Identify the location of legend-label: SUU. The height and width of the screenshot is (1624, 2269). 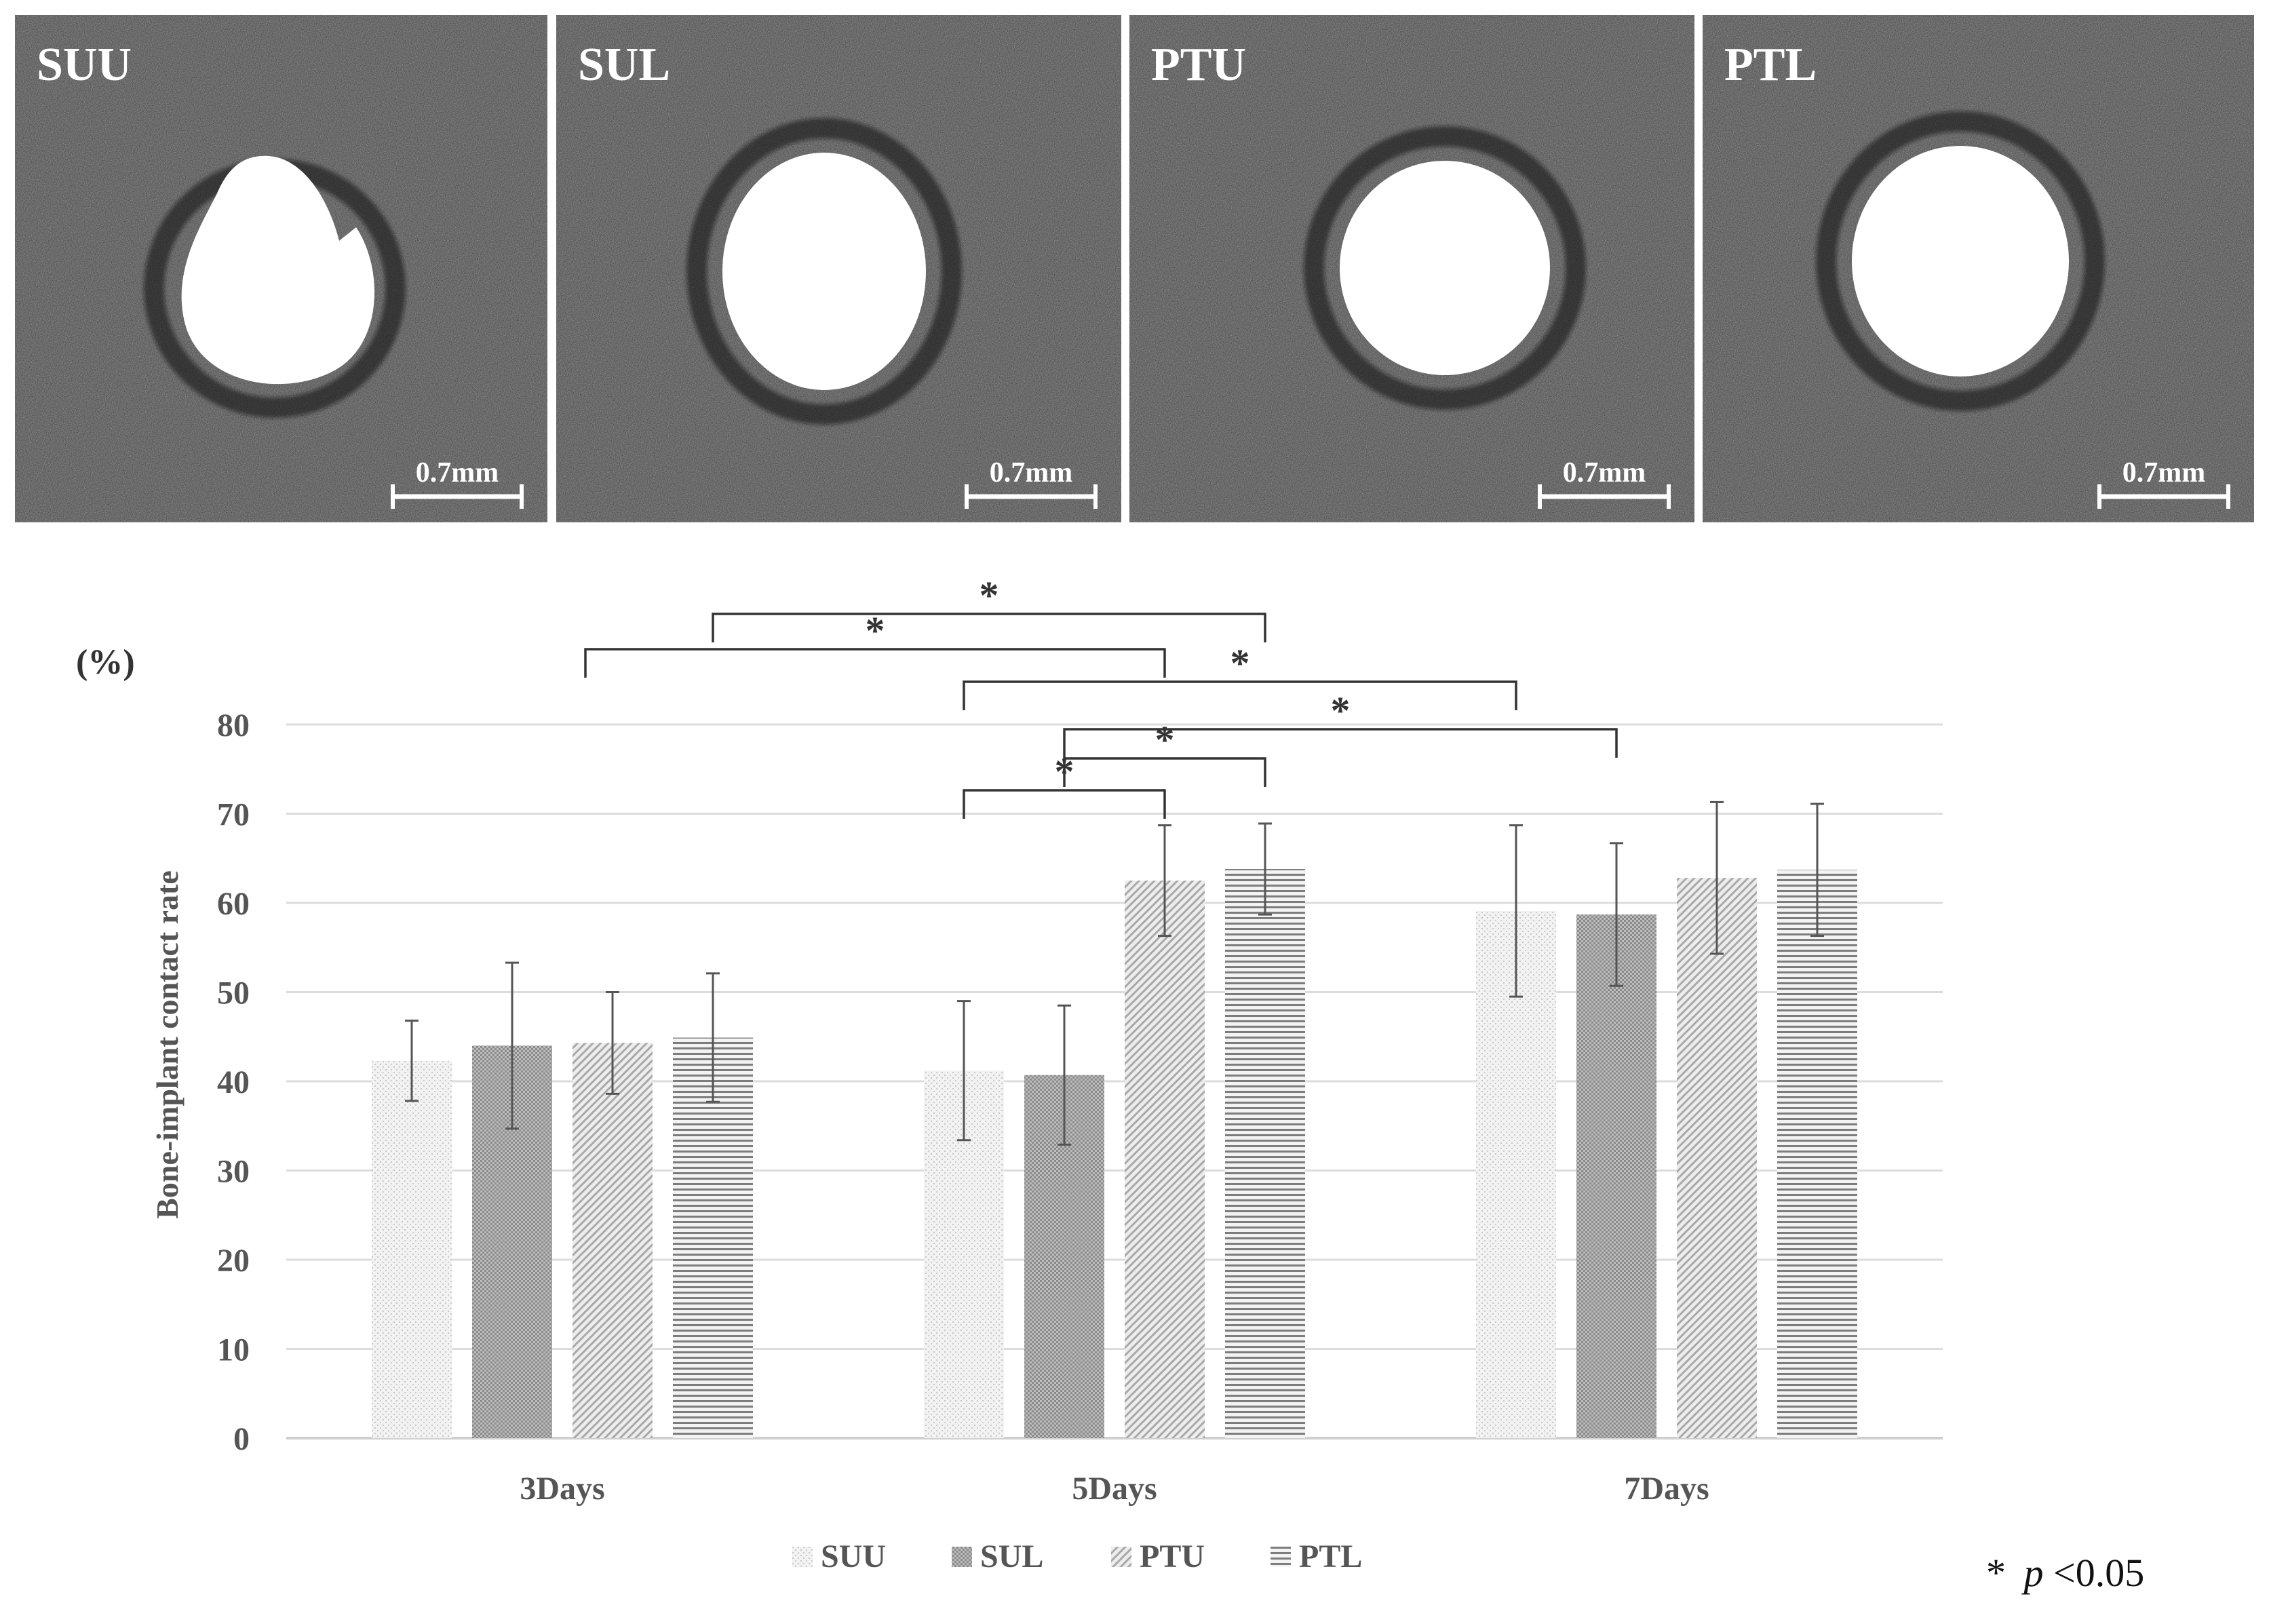
(854, 1556).